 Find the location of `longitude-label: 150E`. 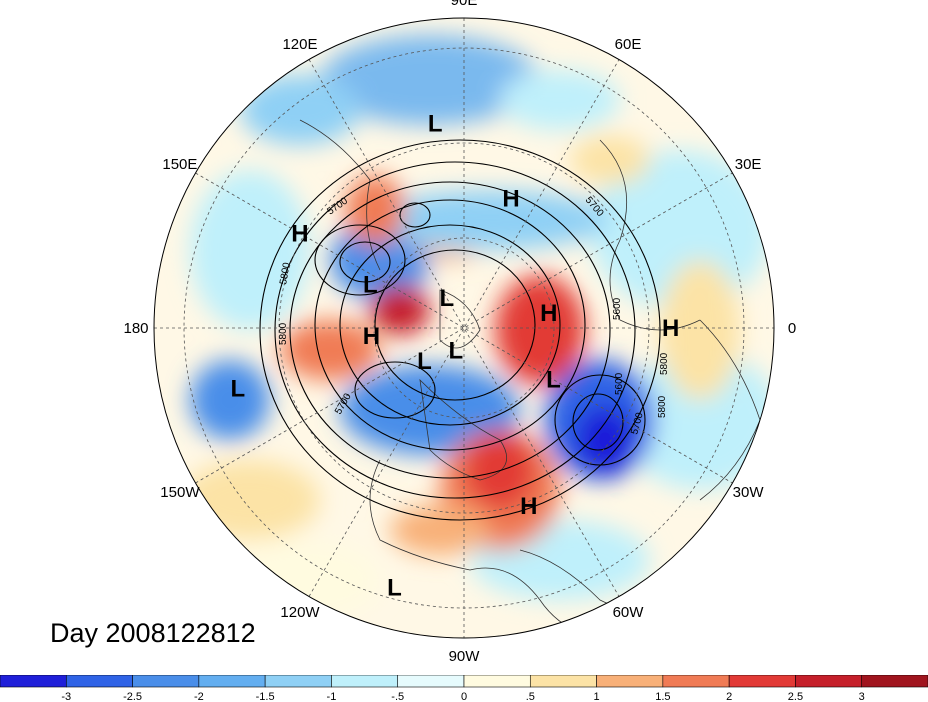

longitude-label: 150E is located at coordinates (179, 164).